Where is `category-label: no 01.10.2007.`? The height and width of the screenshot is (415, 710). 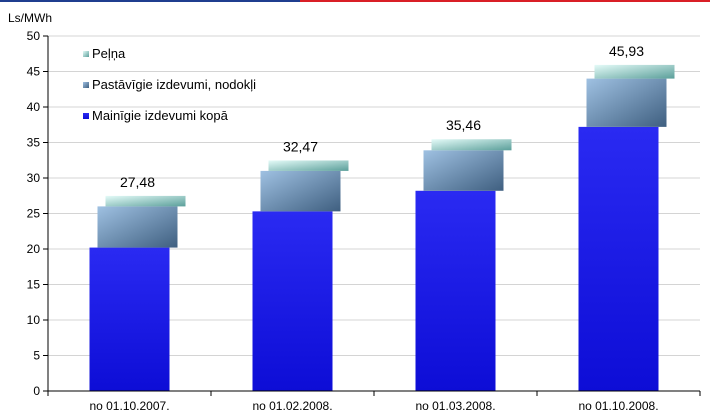
category-label: no 01.10.2007. is located at coordinates (129, 406).